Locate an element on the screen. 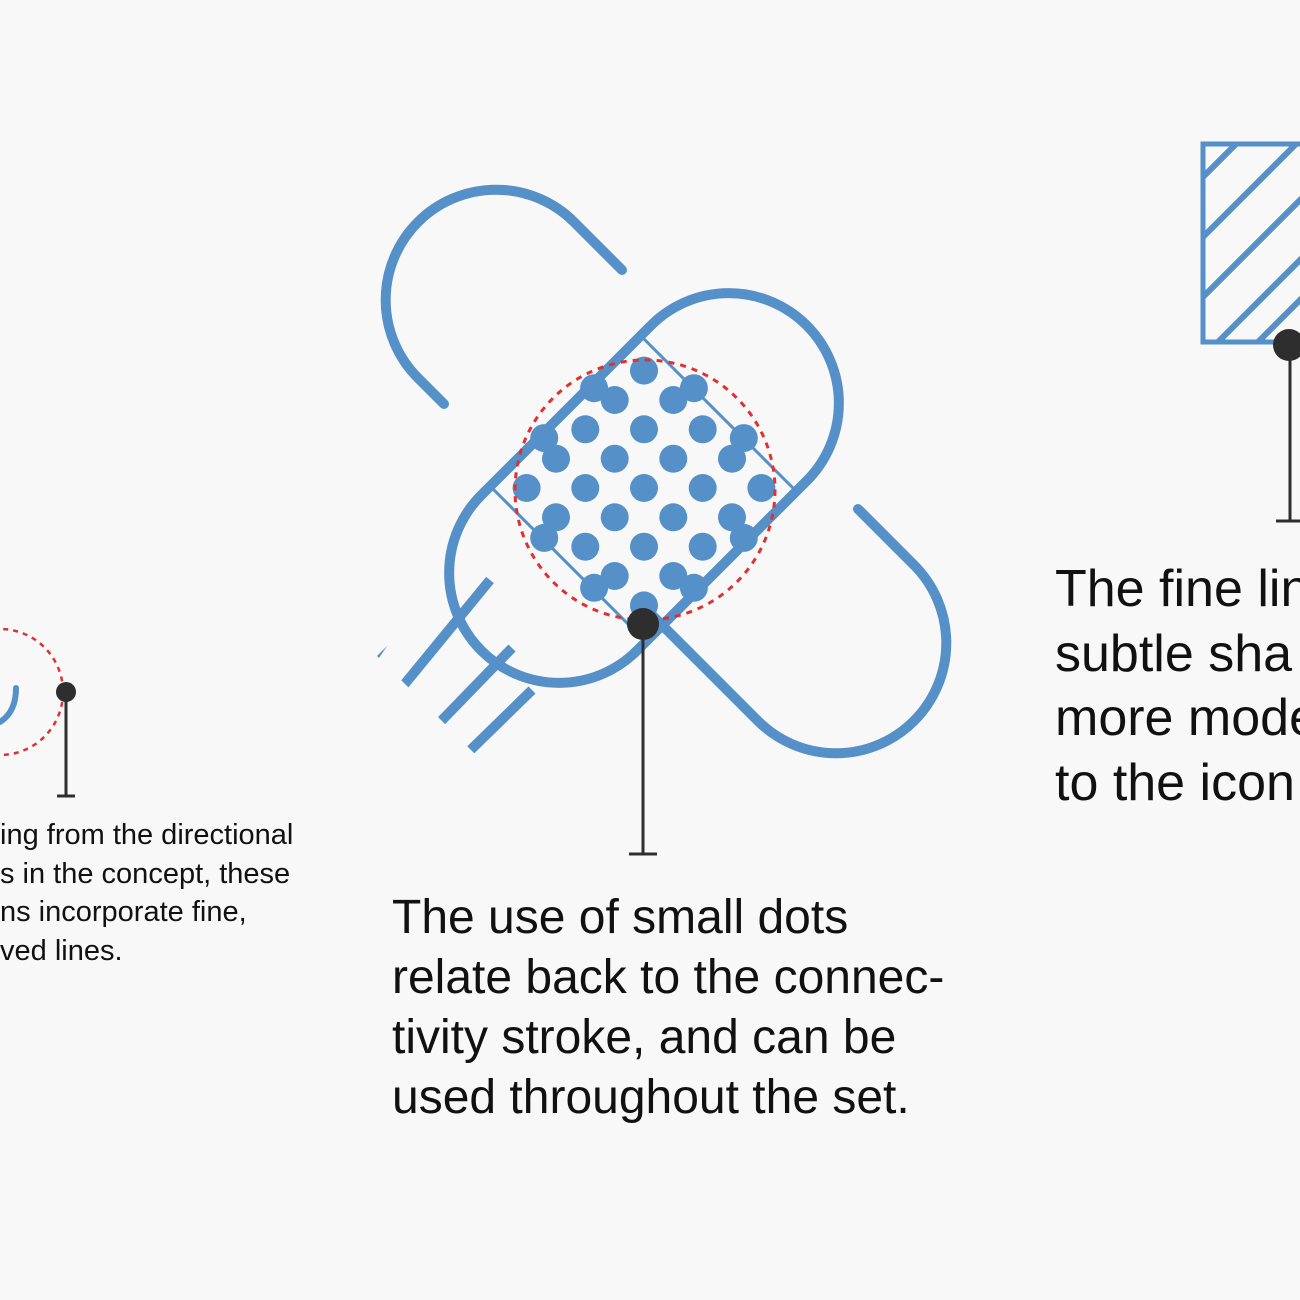 Image resolution: width=1300 pixels, height=1300 pixels. right-caption-line: The fine lin is located at coordinates (1177, 589).